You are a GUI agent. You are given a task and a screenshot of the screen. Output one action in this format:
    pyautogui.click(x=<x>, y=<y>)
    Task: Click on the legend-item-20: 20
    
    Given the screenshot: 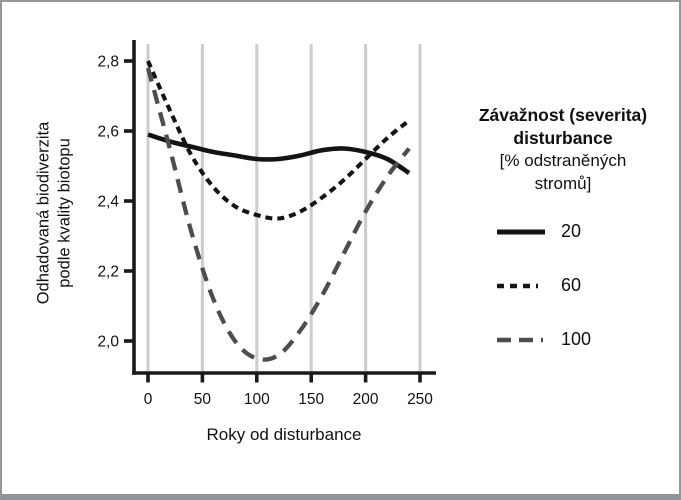 What is the action you would take?
    pyautogui.click(x=538, y=231)
    